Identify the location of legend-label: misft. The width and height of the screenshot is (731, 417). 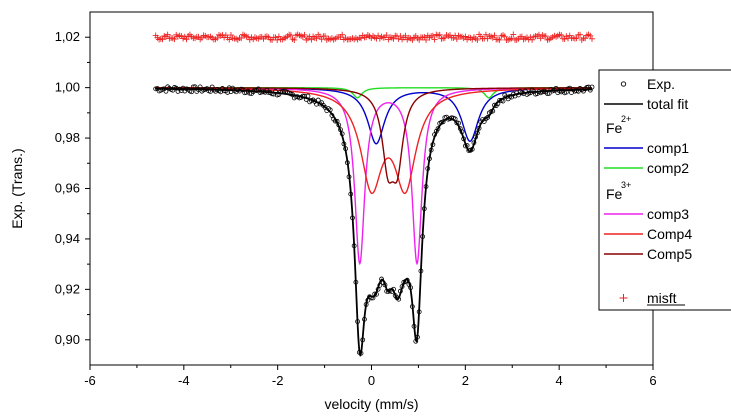
(662, 298).